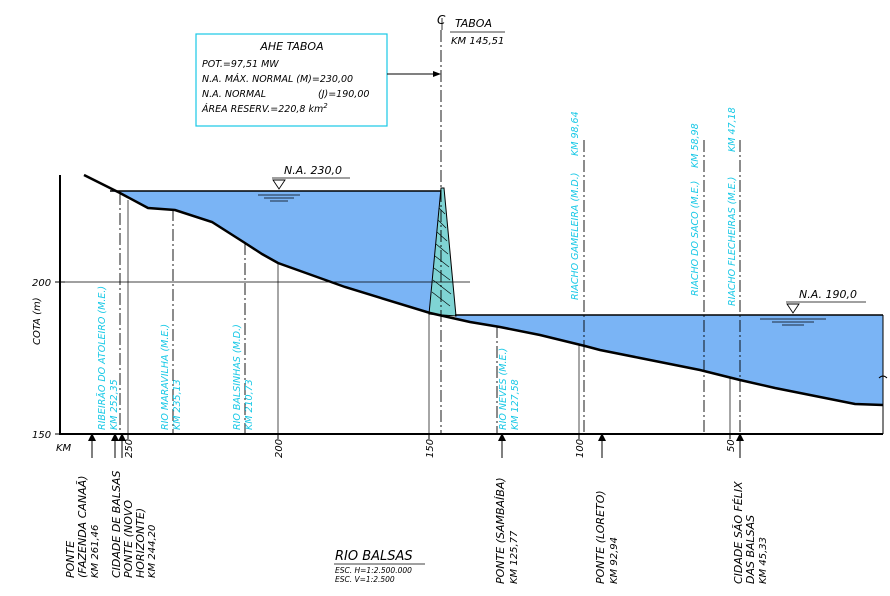  I want to click on landmark-sambaiba-l2: KM 125,77, so click(514, 557).